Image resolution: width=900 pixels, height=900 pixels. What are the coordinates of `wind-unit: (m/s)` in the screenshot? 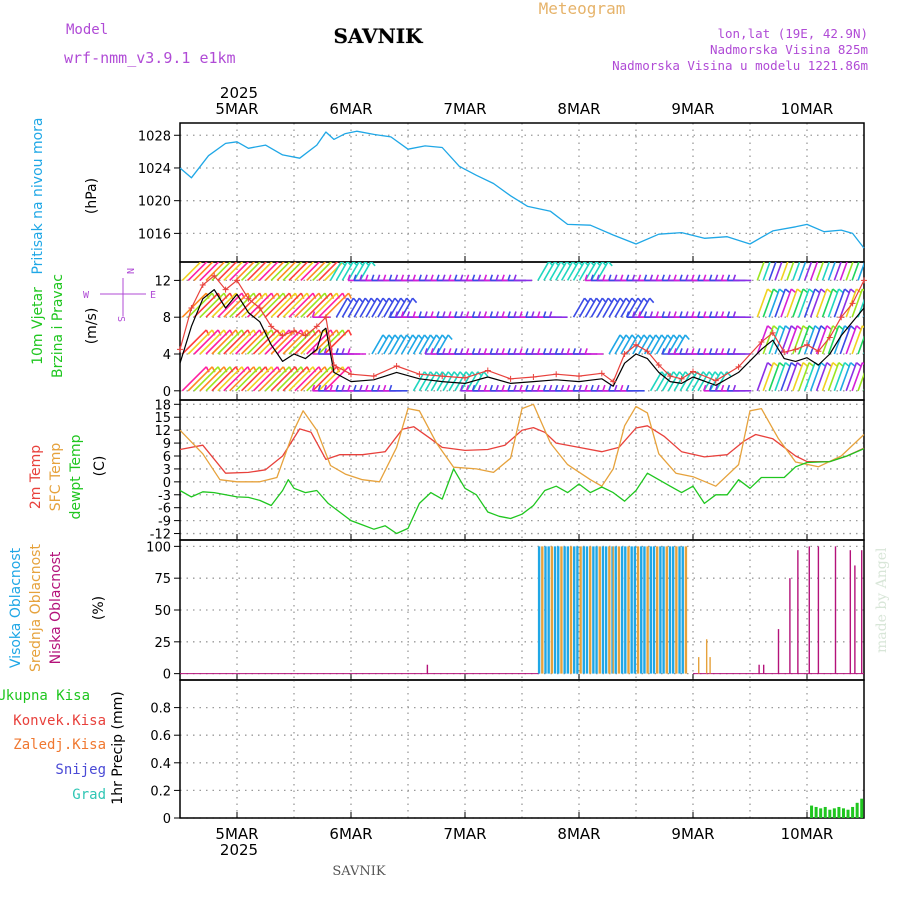 It's located at (92, 326).